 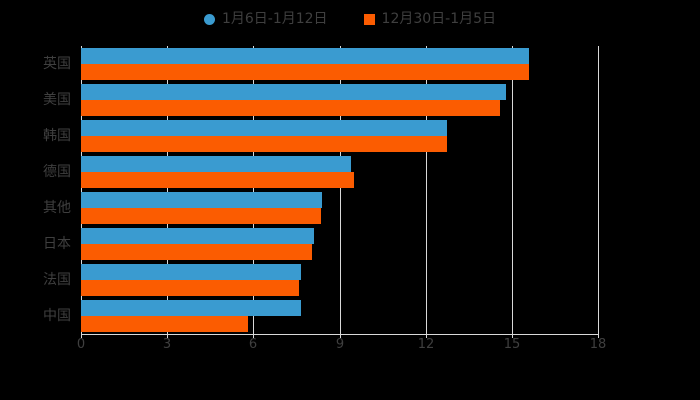 I want to click on y-axis-label-0: 英国, so click(x=57, y=64).